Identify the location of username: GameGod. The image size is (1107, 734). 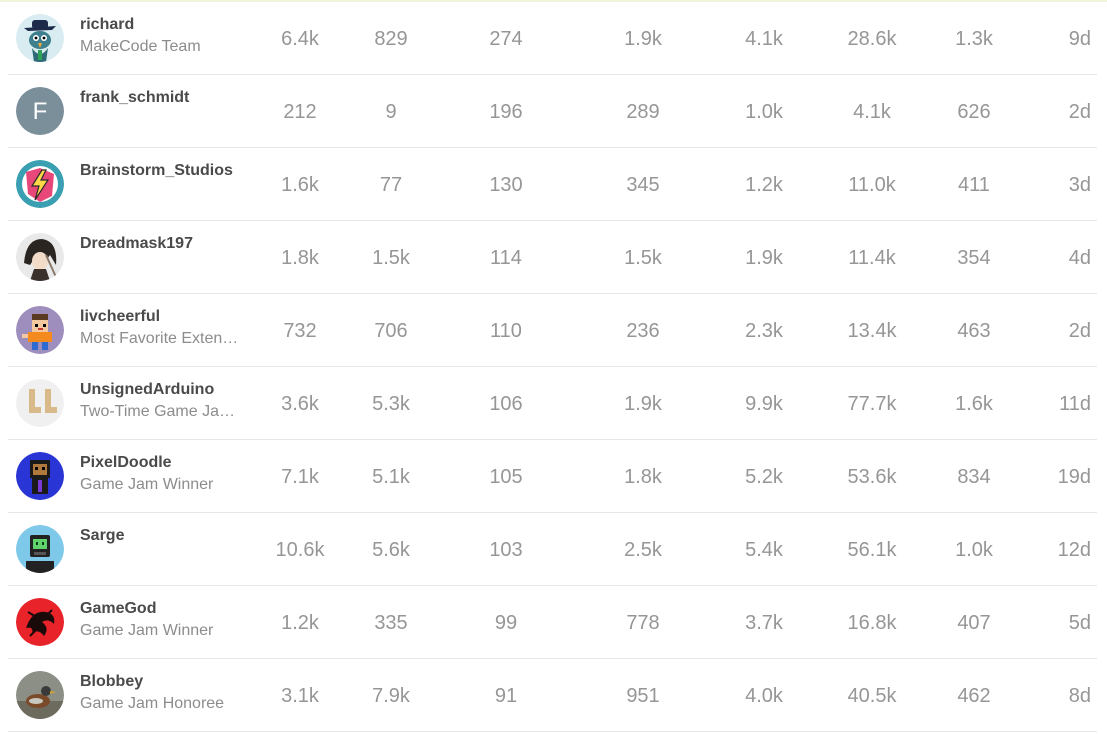
(118, 608).